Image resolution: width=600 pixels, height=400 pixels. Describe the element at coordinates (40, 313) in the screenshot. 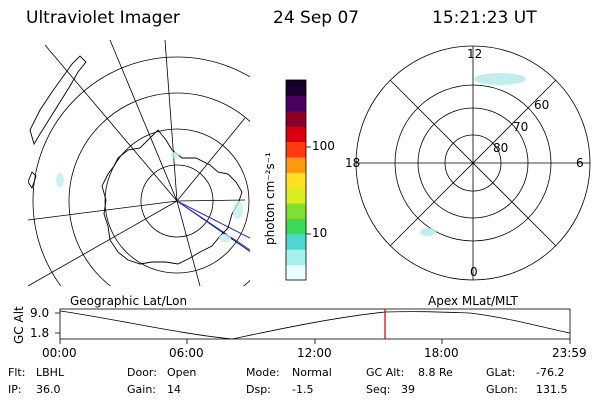

I see `altitude-ytick-max: 9.0` at that location.